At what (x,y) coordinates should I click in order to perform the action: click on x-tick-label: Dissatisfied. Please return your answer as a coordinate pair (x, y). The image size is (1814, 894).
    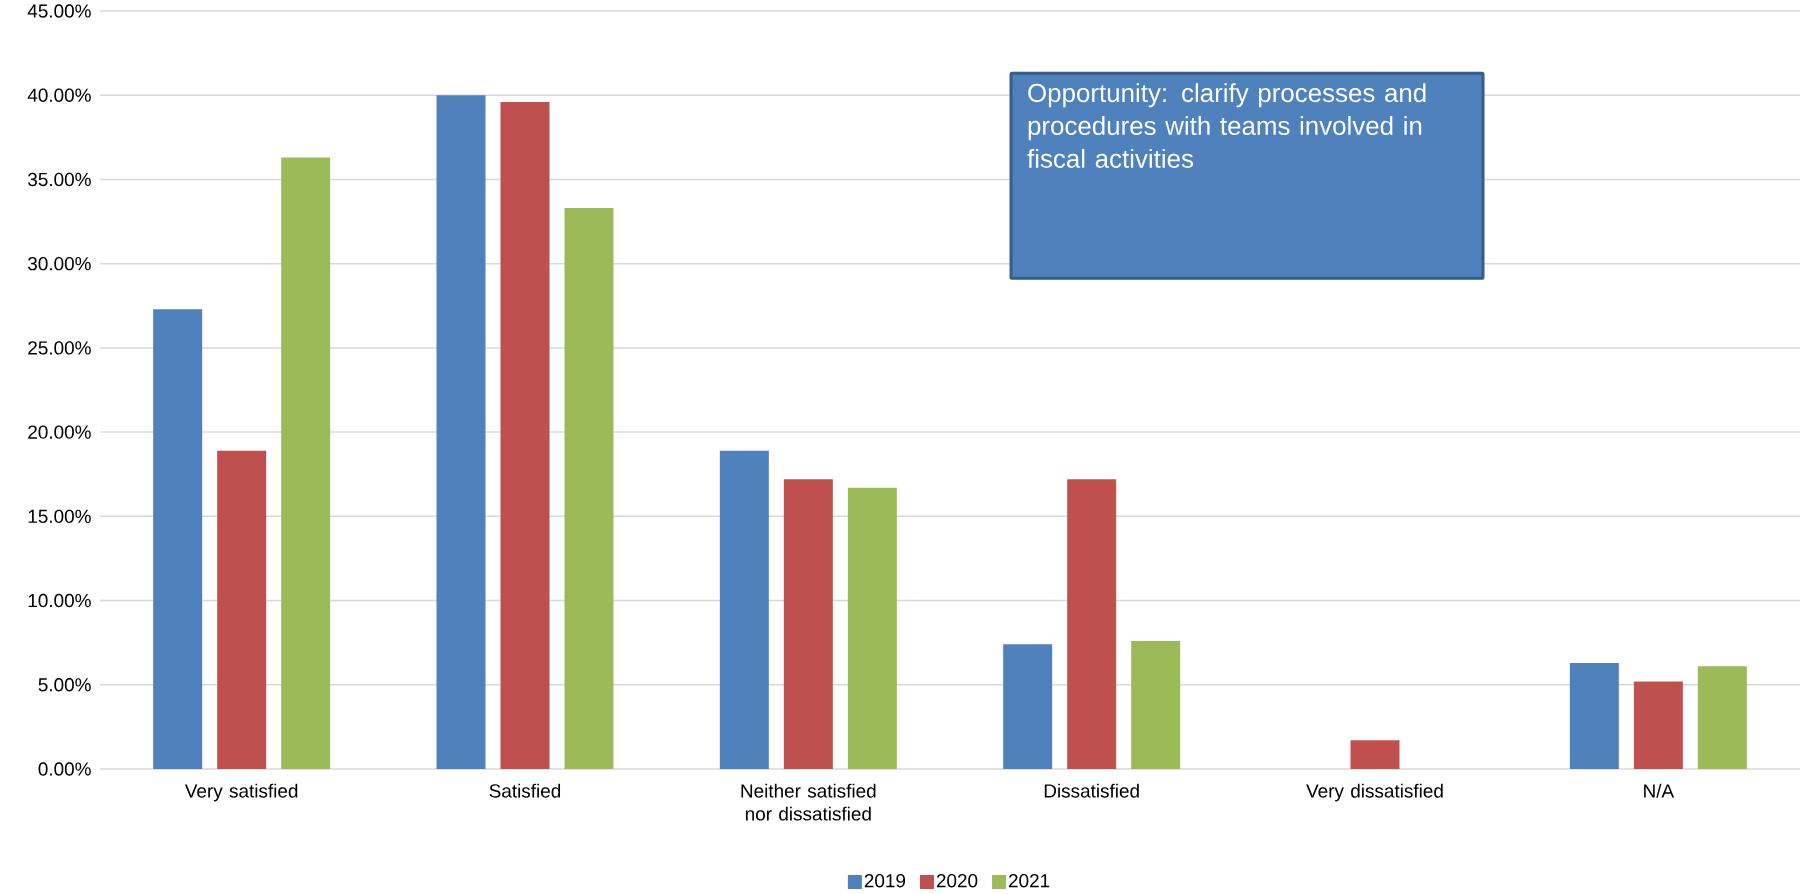
    Looking at the image, I should click on (1091, 790).